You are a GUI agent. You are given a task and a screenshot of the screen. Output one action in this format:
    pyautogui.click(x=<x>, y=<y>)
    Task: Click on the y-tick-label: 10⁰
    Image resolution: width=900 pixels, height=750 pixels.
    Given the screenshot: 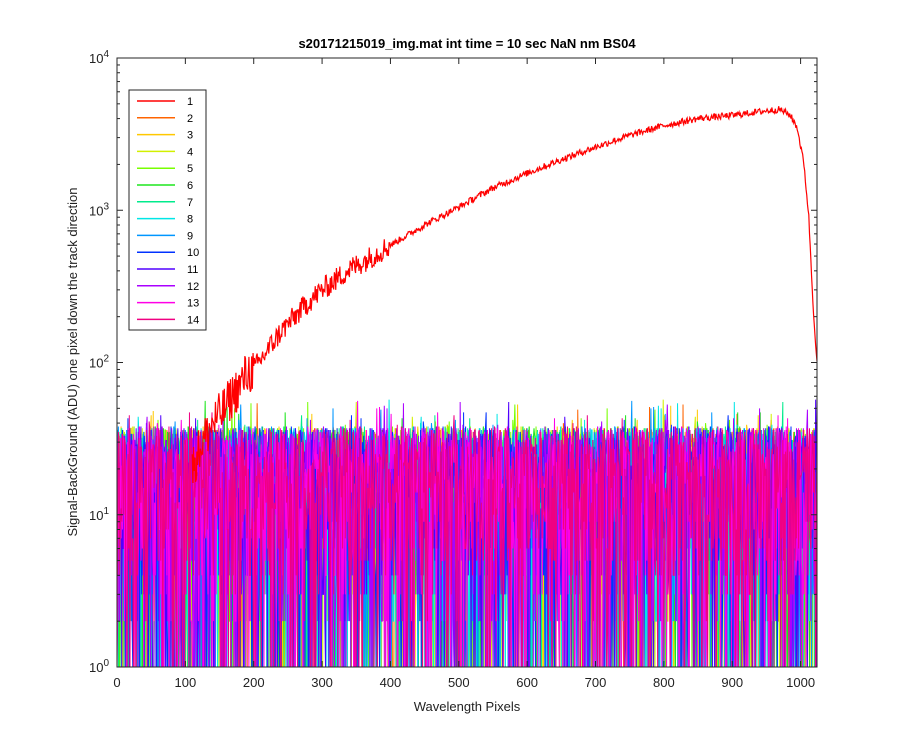 What is the action you would take?
    pyautogui.click(x=99, y=666)
    